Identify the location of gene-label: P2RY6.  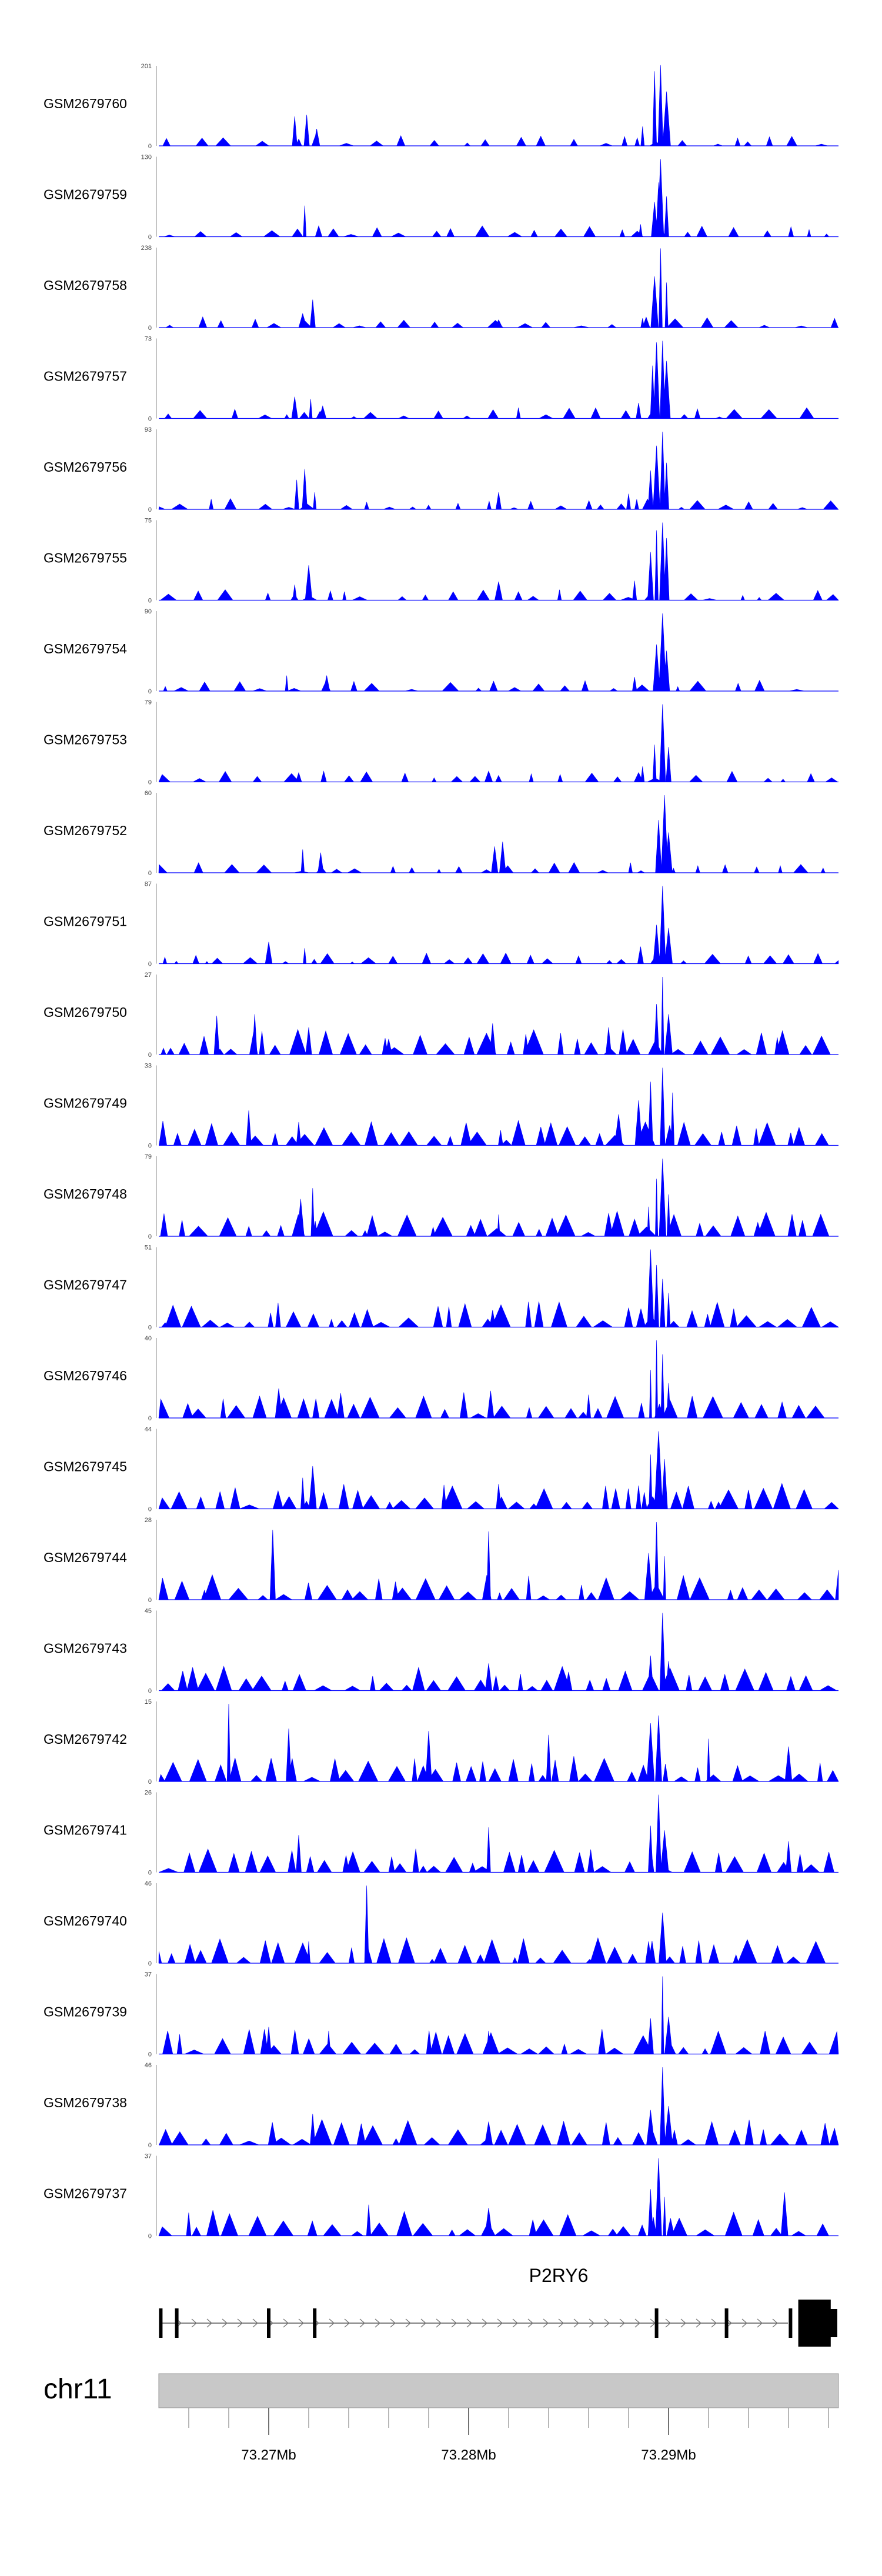
(559, 2275).